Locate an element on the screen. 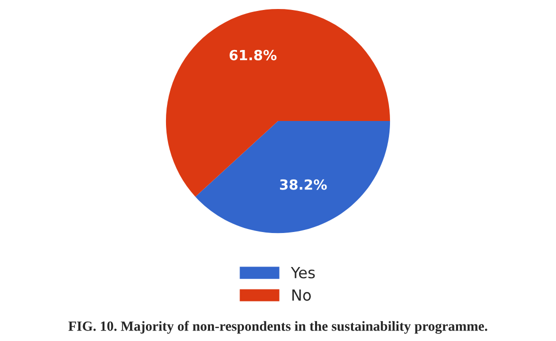  data-label: 38.2% is located at coordinates (303, 184).